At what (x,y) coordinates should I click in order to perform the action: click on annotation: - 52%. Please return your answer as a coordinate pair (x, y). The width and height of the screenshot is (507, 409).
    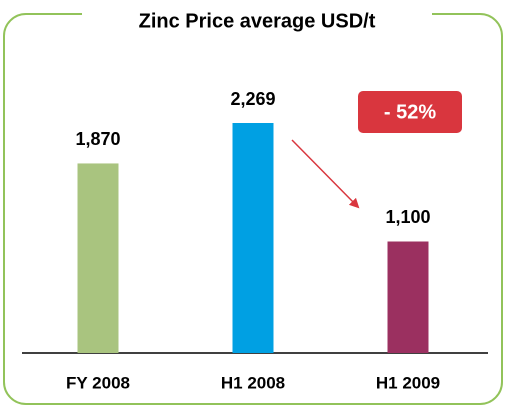
    Looking at the image, I should click on (410, 112).